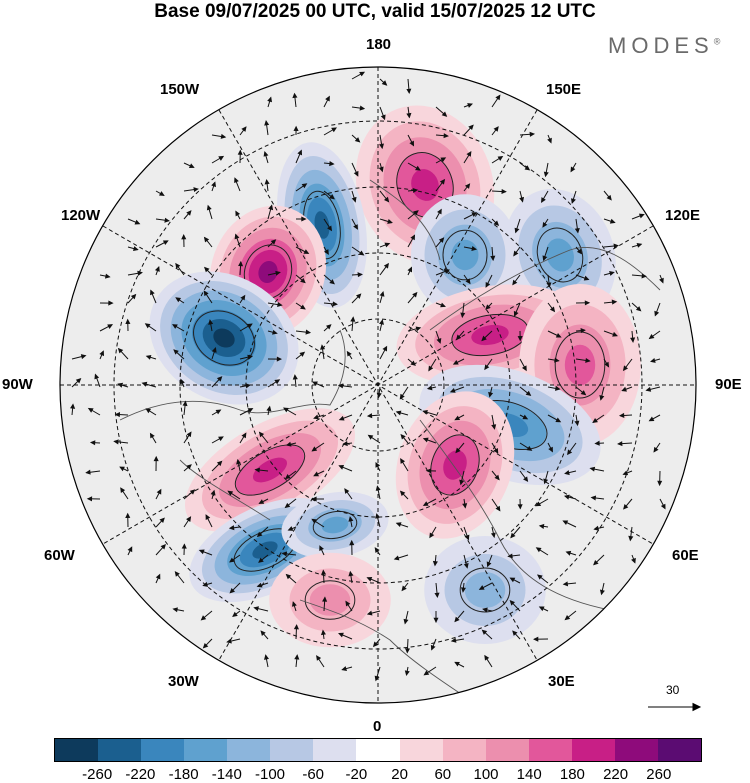 This screenshot has height=783, width=750. Describe the element at coordinates (685, 555) in the screenshot. I see `lon-label-60e: 60E` at that location.